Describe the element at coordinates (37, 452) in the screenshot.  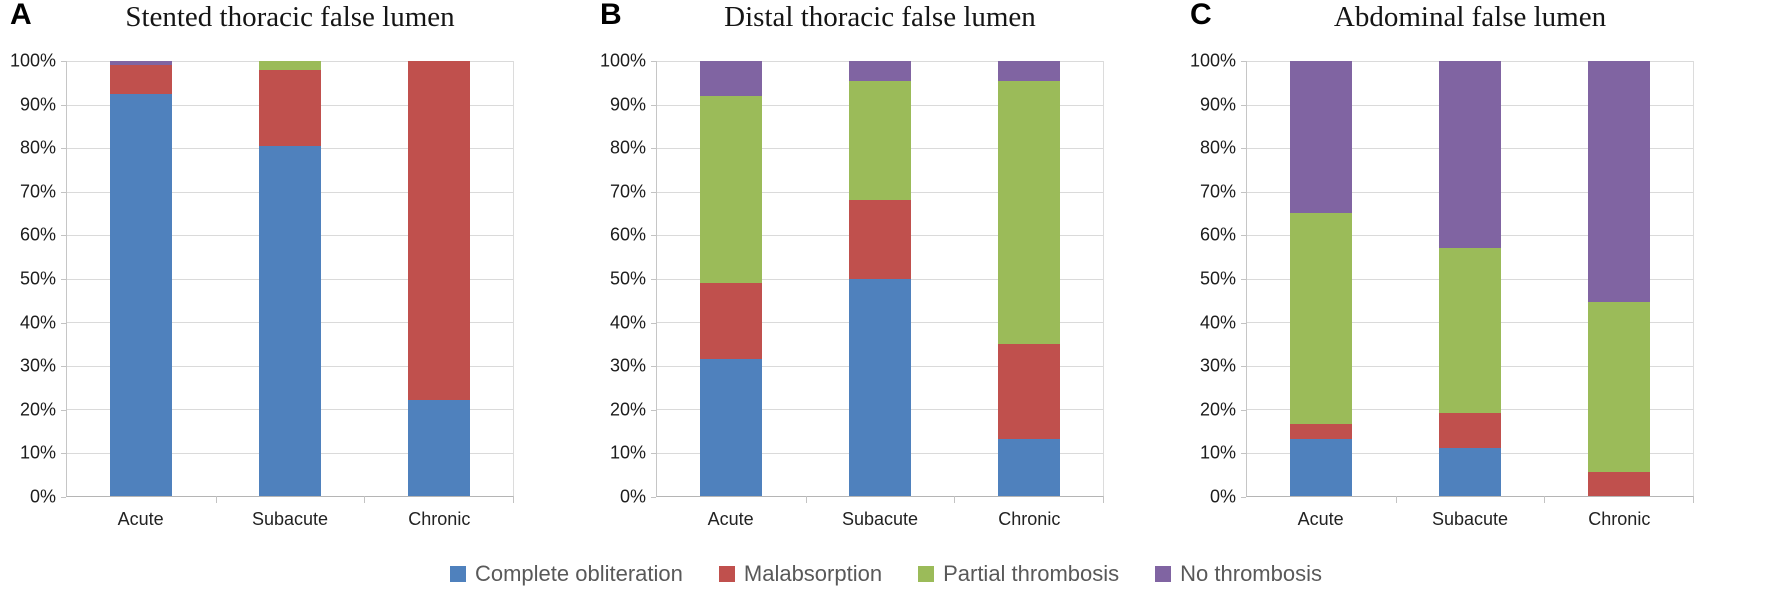
I see `y-tick-label: 10%` at that location.